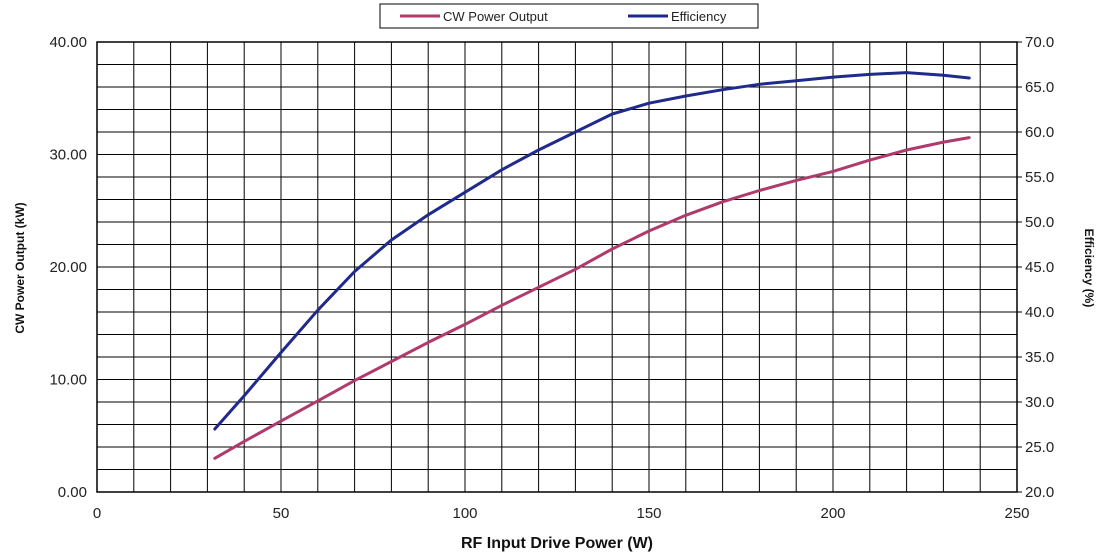 The height and width of the screenshot is (555, 1105). What do you see at coordinates (561, 513) in the screenshot?
I see `x-axis-ticks: 0 50 100 150 200 250` at bounding box center [561, 513].